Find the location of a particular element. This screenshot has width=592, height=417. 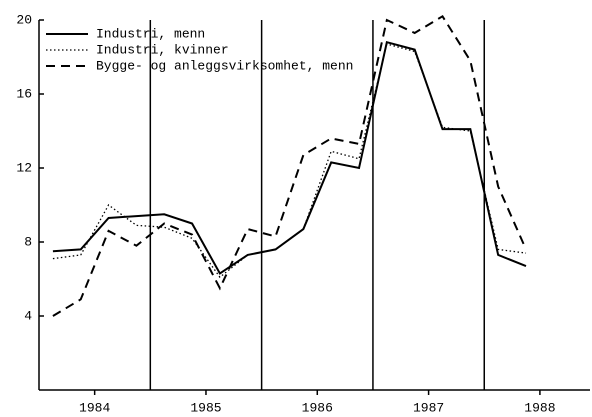

legend-label: Industri, kvinner is located at coordinates (162, 49).